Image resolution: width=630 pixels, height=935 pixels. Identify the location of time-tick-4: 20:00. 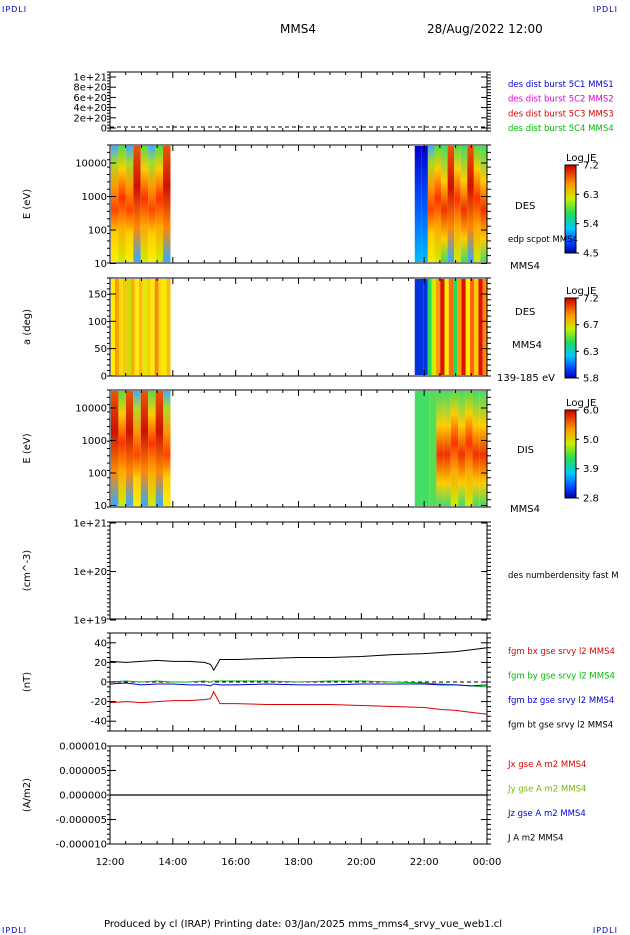
(361, 862).